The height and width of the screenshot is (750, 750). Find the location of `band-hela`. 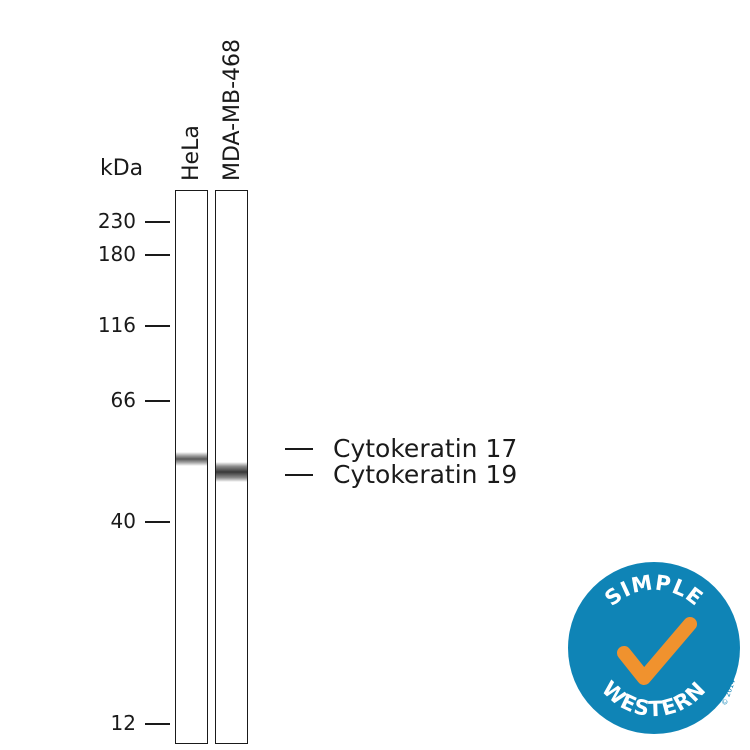

band-hela is located at coordinates (191, 459).